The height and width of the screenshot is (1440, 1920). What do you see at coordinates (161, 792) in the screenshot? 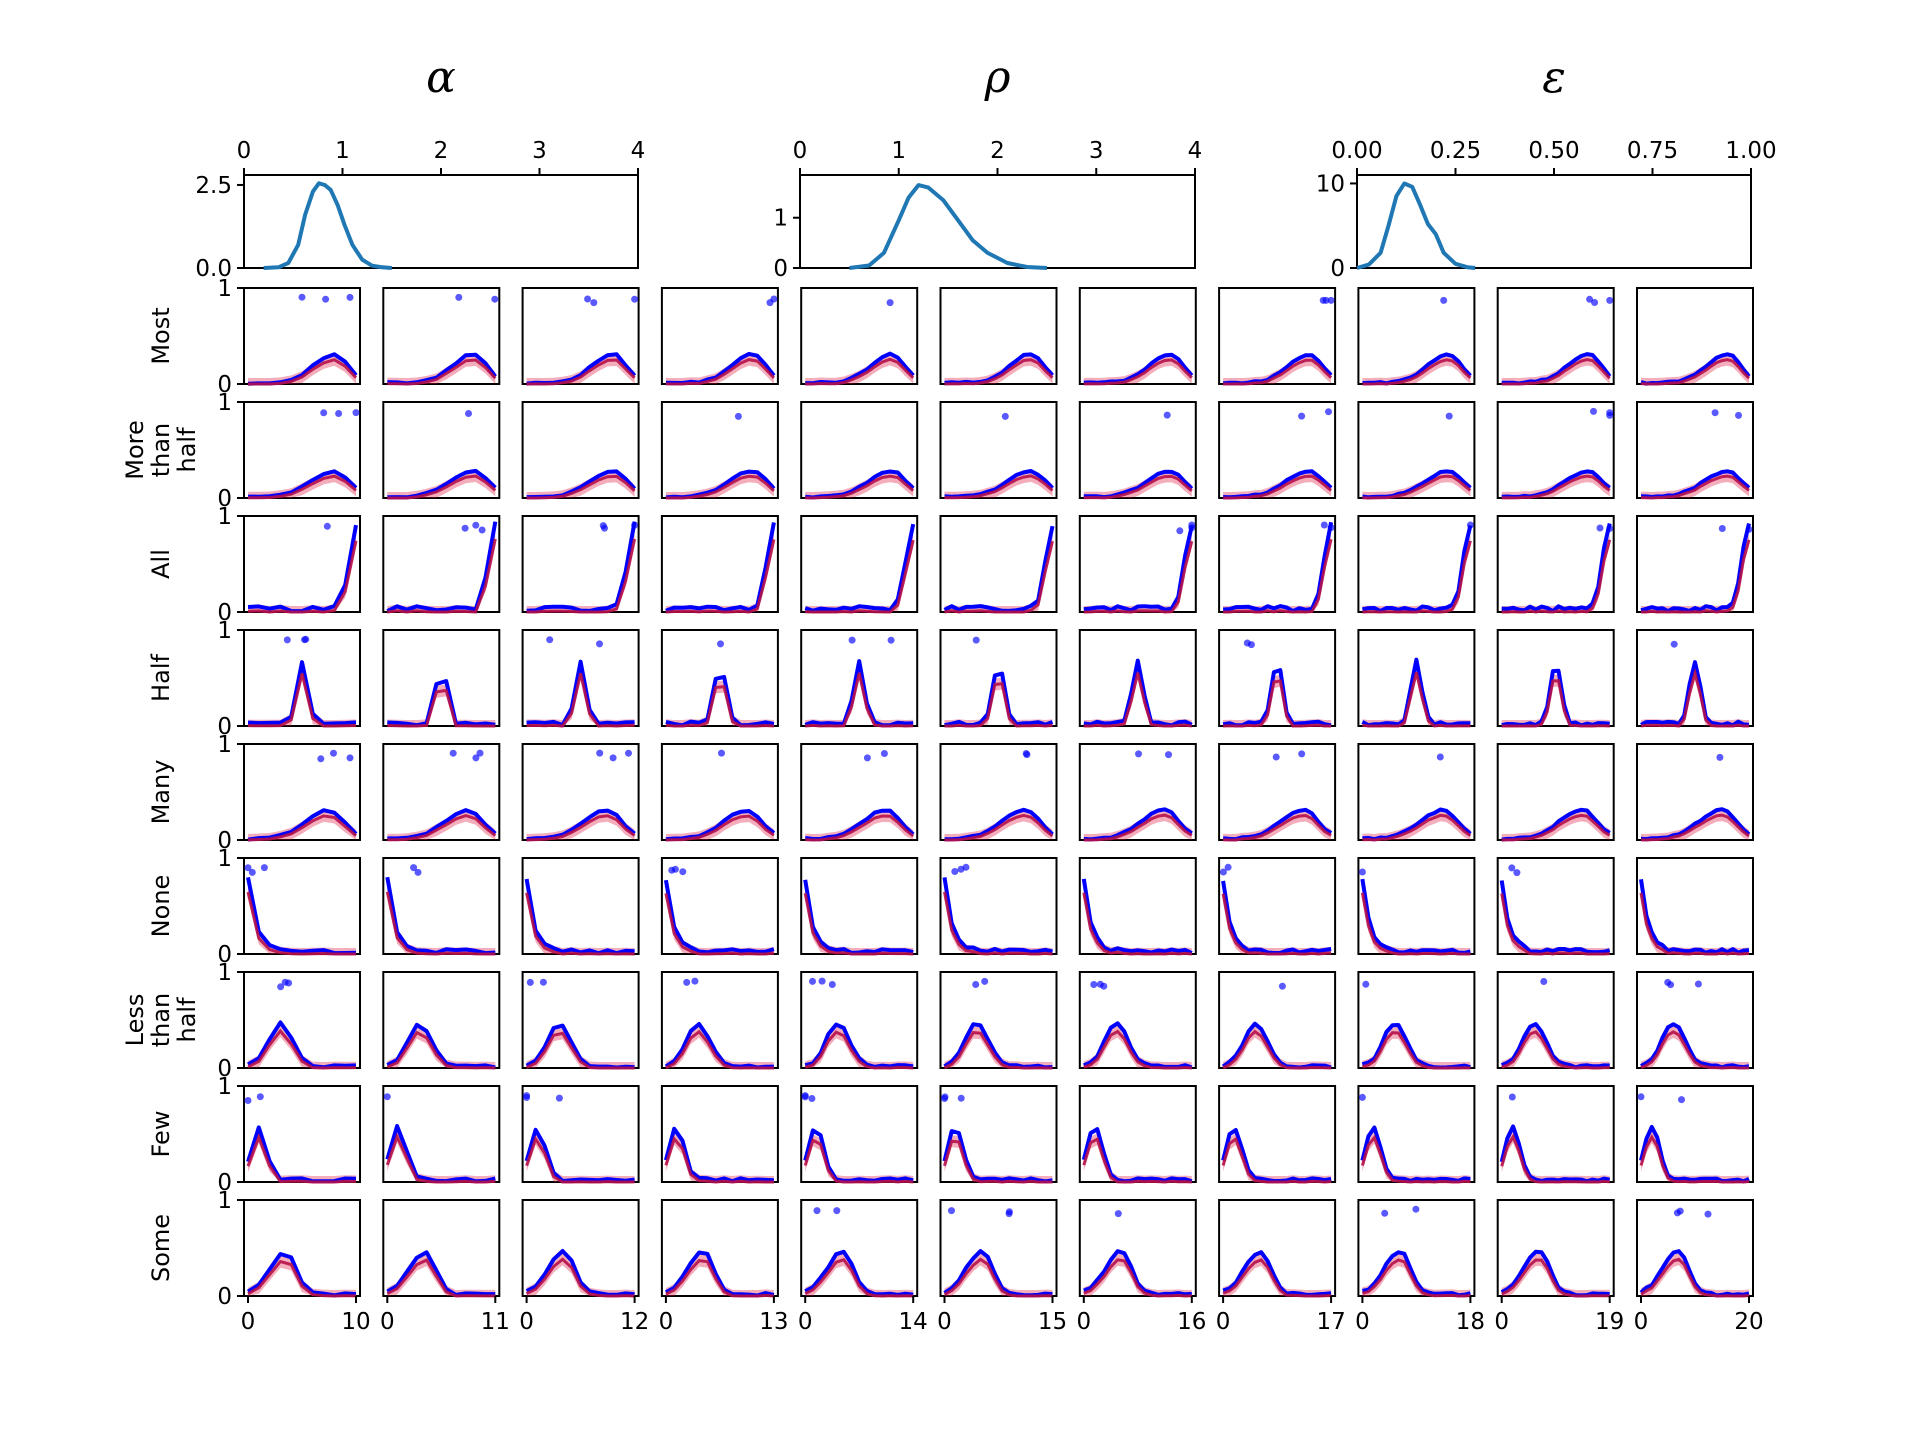
I see `row-label-line: Many` at bounding box center [161, 792].